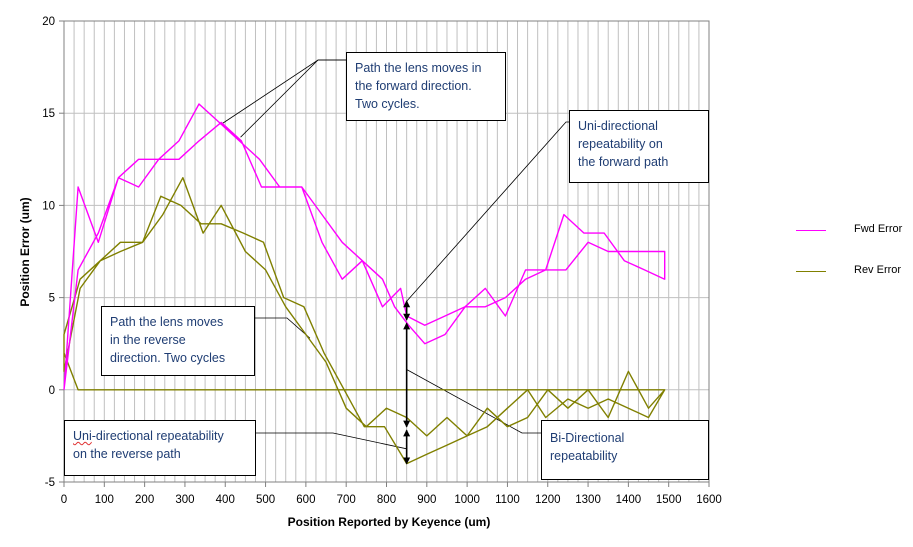  I want to click on callout-line: Uni-directional, so click(618, 126).